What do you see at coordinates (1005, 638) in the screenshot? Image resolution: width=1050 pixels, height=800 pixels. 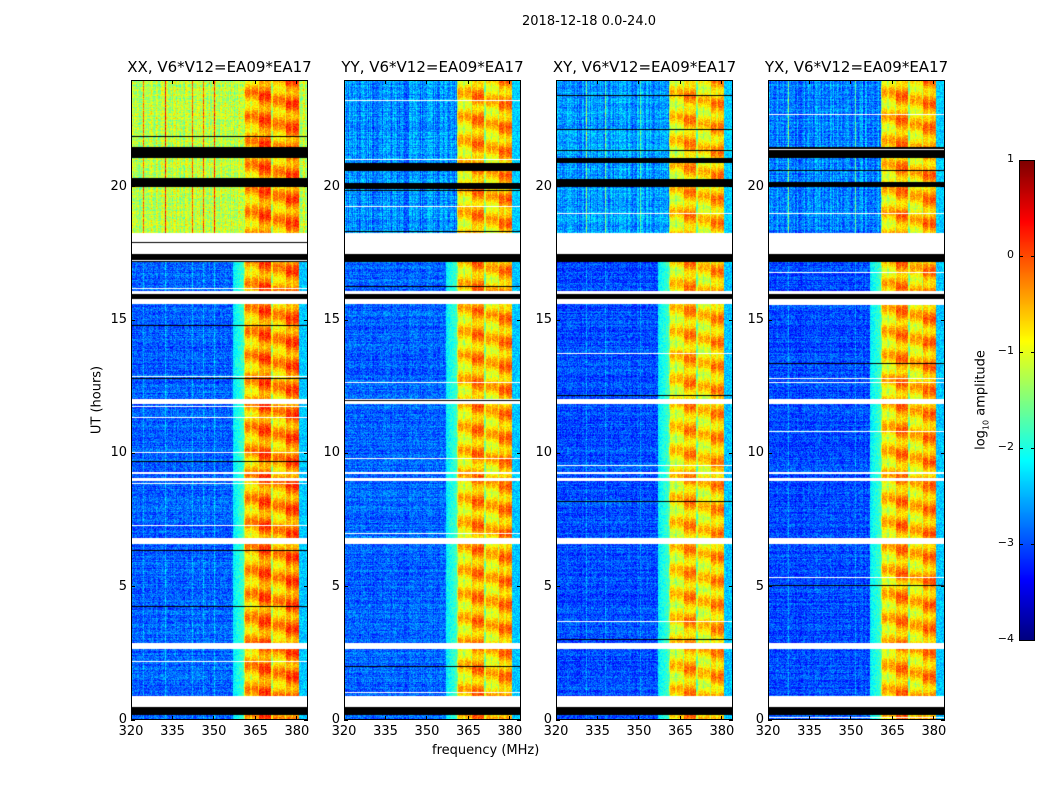 I see `colorbar-tick-label: −4` at bounding box center [1005, 638].